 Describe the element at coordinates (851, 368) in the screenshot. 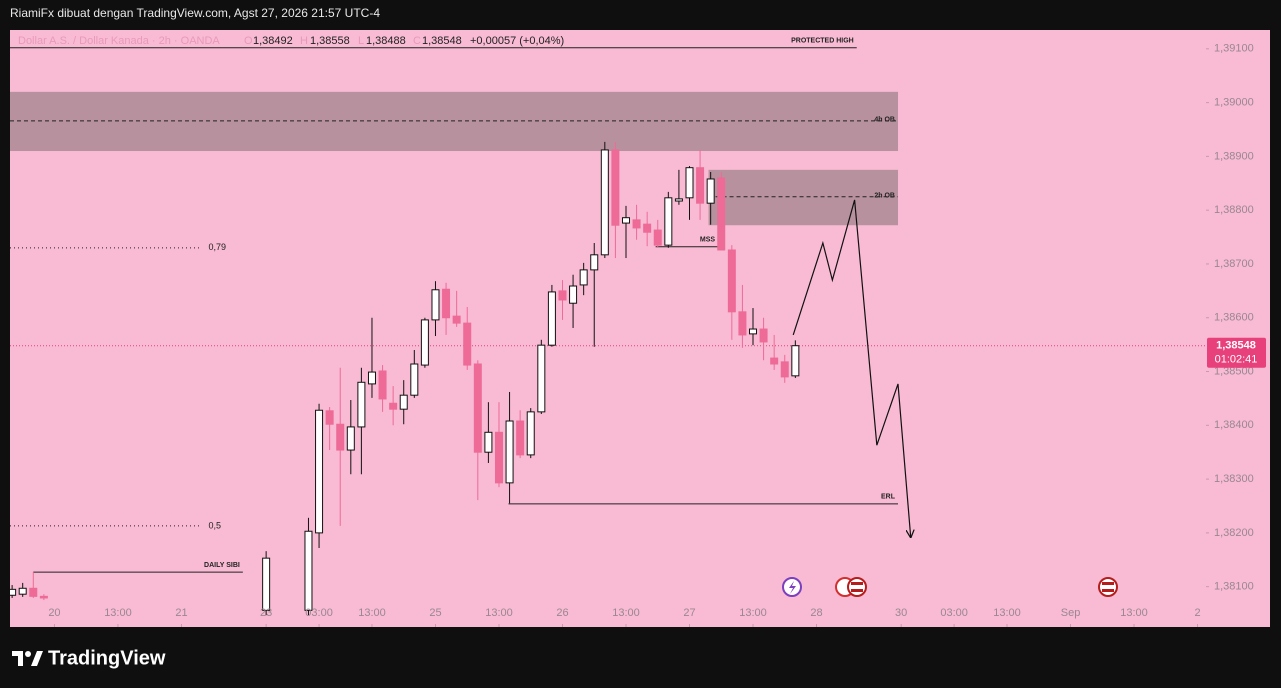

I see `projection-path` at that location.